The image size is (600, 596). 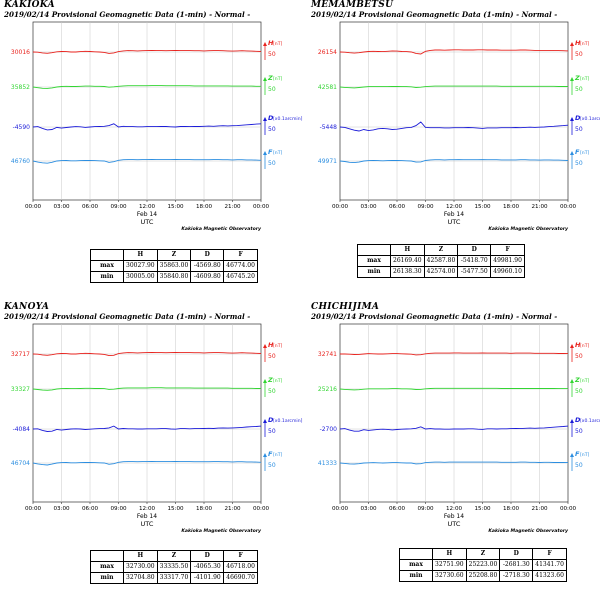 What do you see at coordinates (329, 429) in the screenshot?
I see `baseline-value-label: -2700` at bounding box center [329, 429].